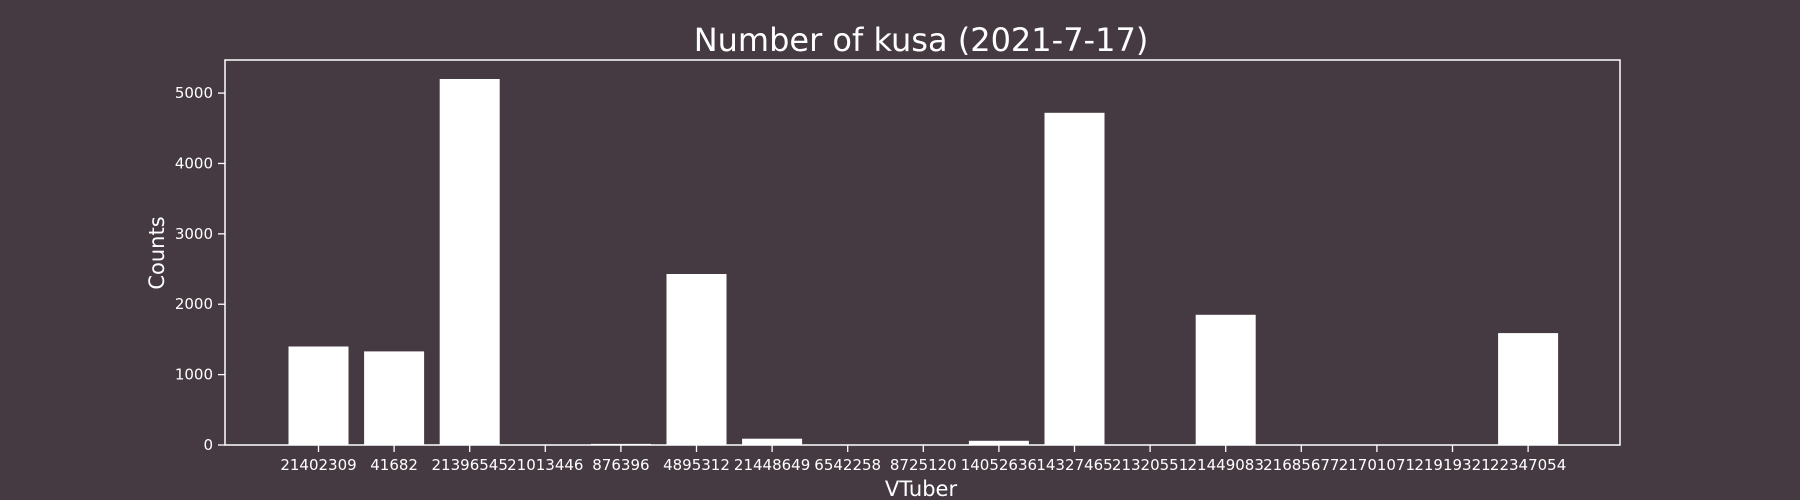 This screenshot has height=500, width=1800. I want to click on x-tick-label: 21396545, so click(470, 465).